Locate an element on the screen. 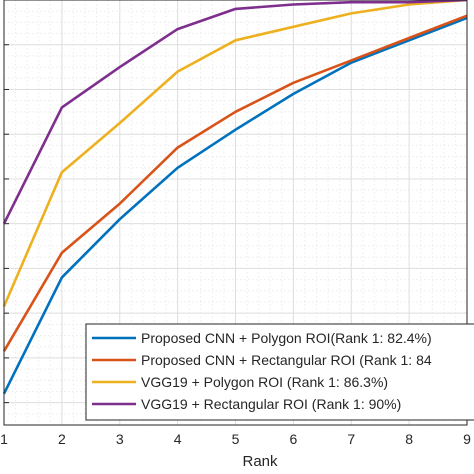 This screenshot has width=474, height=474. x-tick-label: 4 is located at coordinates (178, 439).